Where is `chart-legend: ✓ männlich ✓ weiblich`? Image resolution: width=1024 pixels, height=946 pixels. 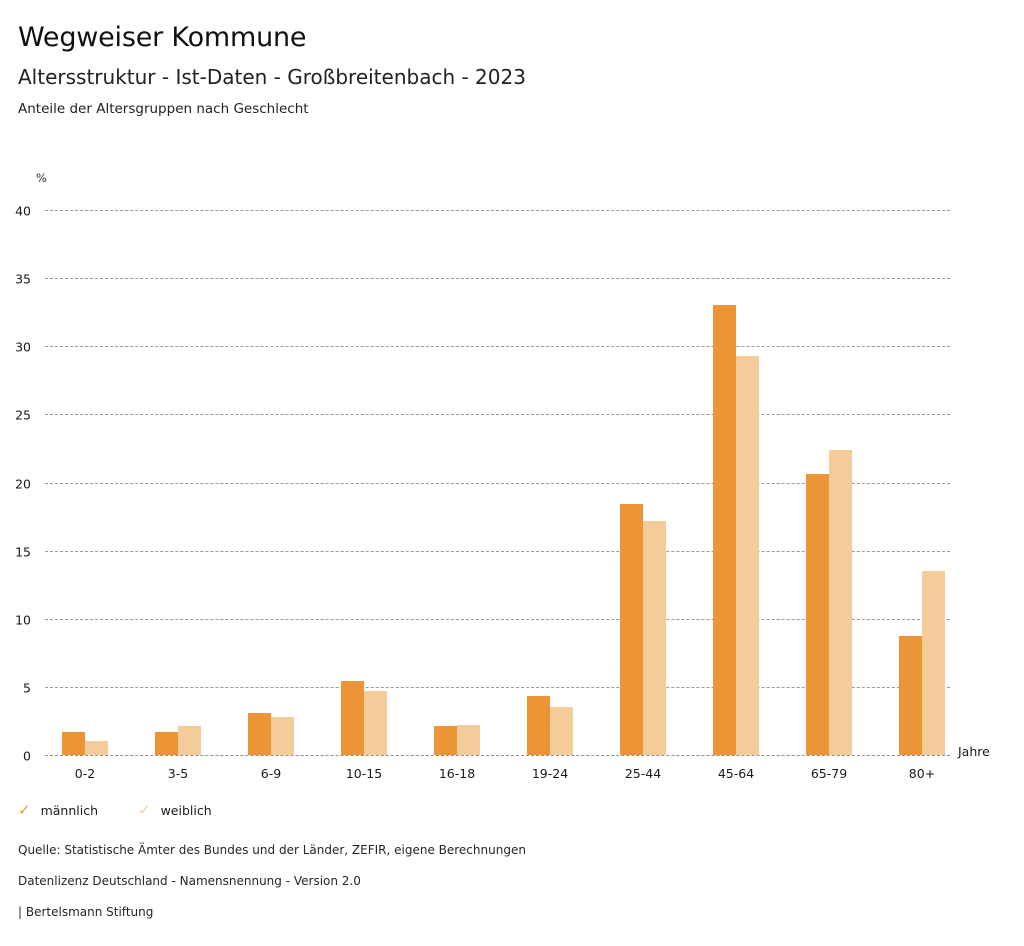
chart-legend: ✓ männlich ✓ weiblich is located at coordinates (135, 810).